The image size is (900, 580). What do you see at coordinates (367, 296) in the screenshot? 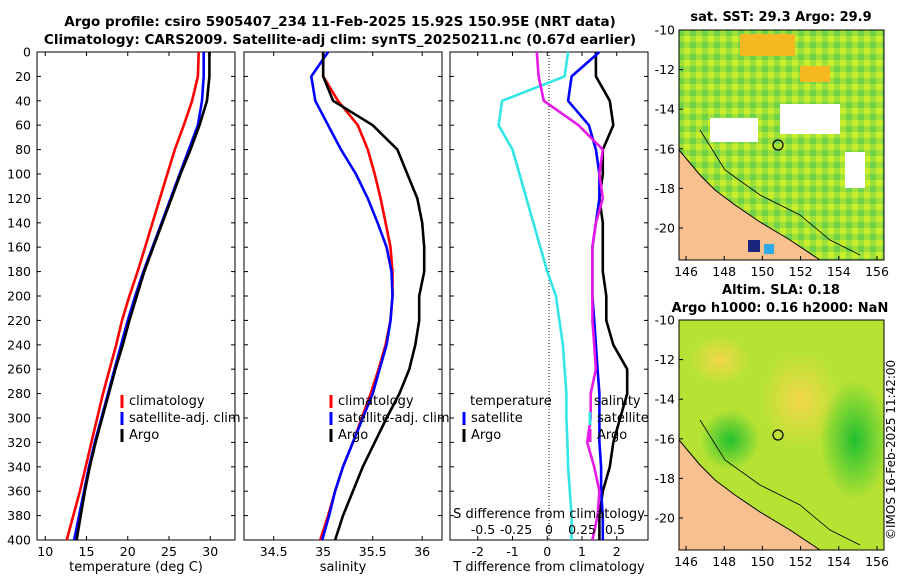
I see `salinity-series-lines` at bounding box center [367, 296].